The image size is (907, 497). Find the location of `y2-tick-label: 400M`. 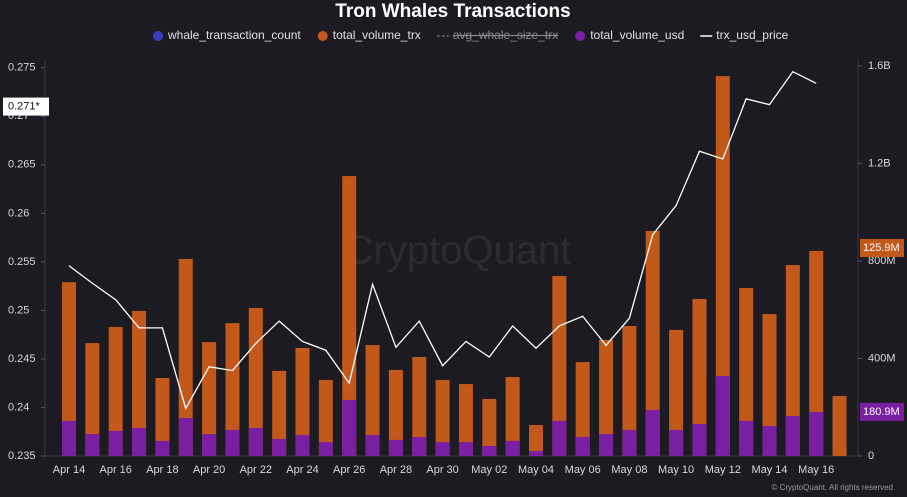

y2-tick-label: 400M is located at coordinates (882, 358).